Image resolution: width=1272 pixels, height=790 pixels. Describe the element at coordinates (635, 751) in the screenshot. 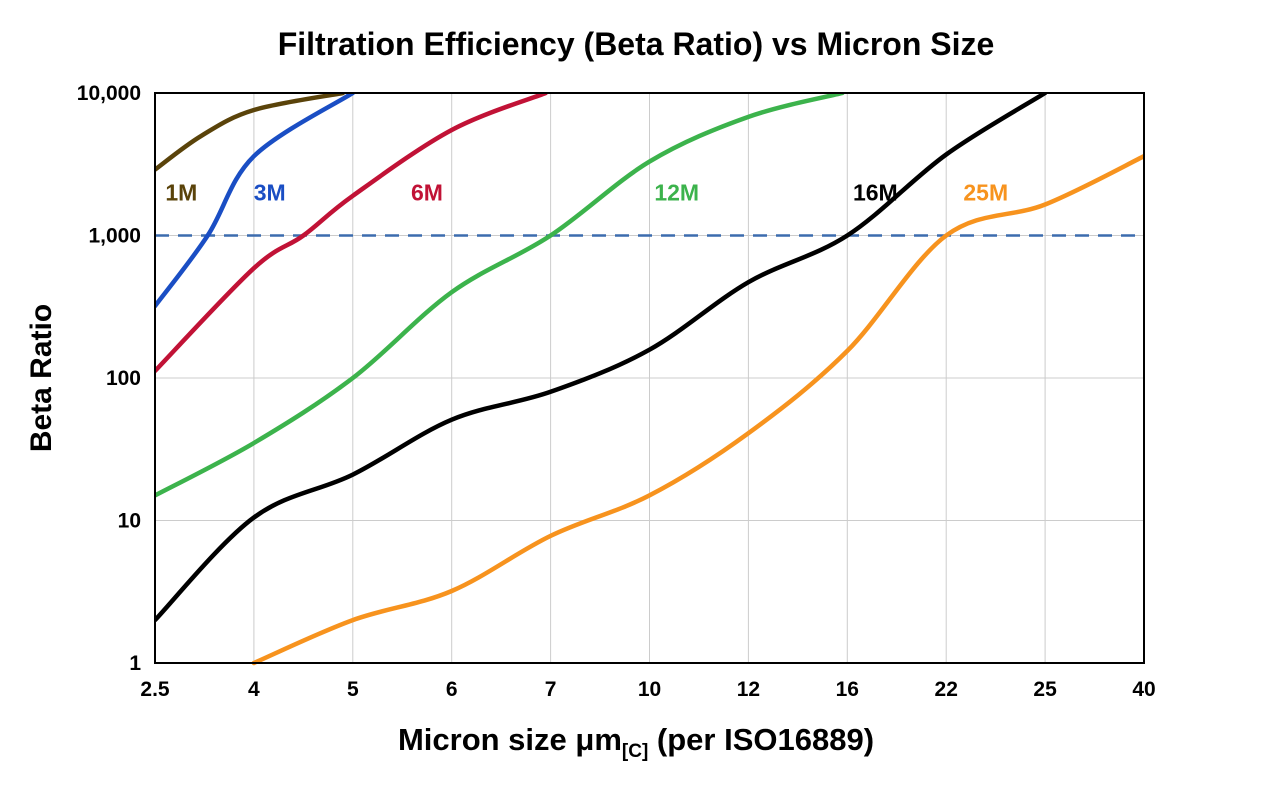

I see `x-axis-label-subscript: [C]` at that location.